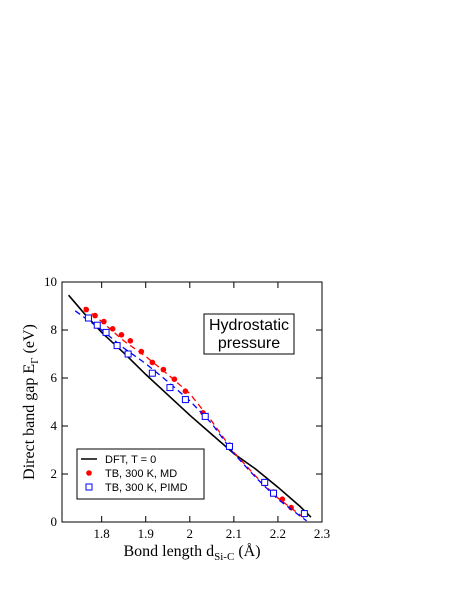 The image size is (458, 592). I want to click on y-axis-title-unit: (eV), so click(29, 340).